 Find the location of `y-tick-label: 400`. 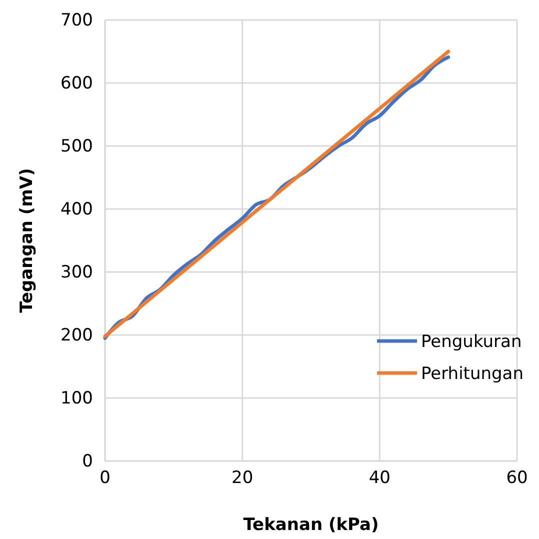

y-tick-label: 400 is located at coordinates (76, 209).